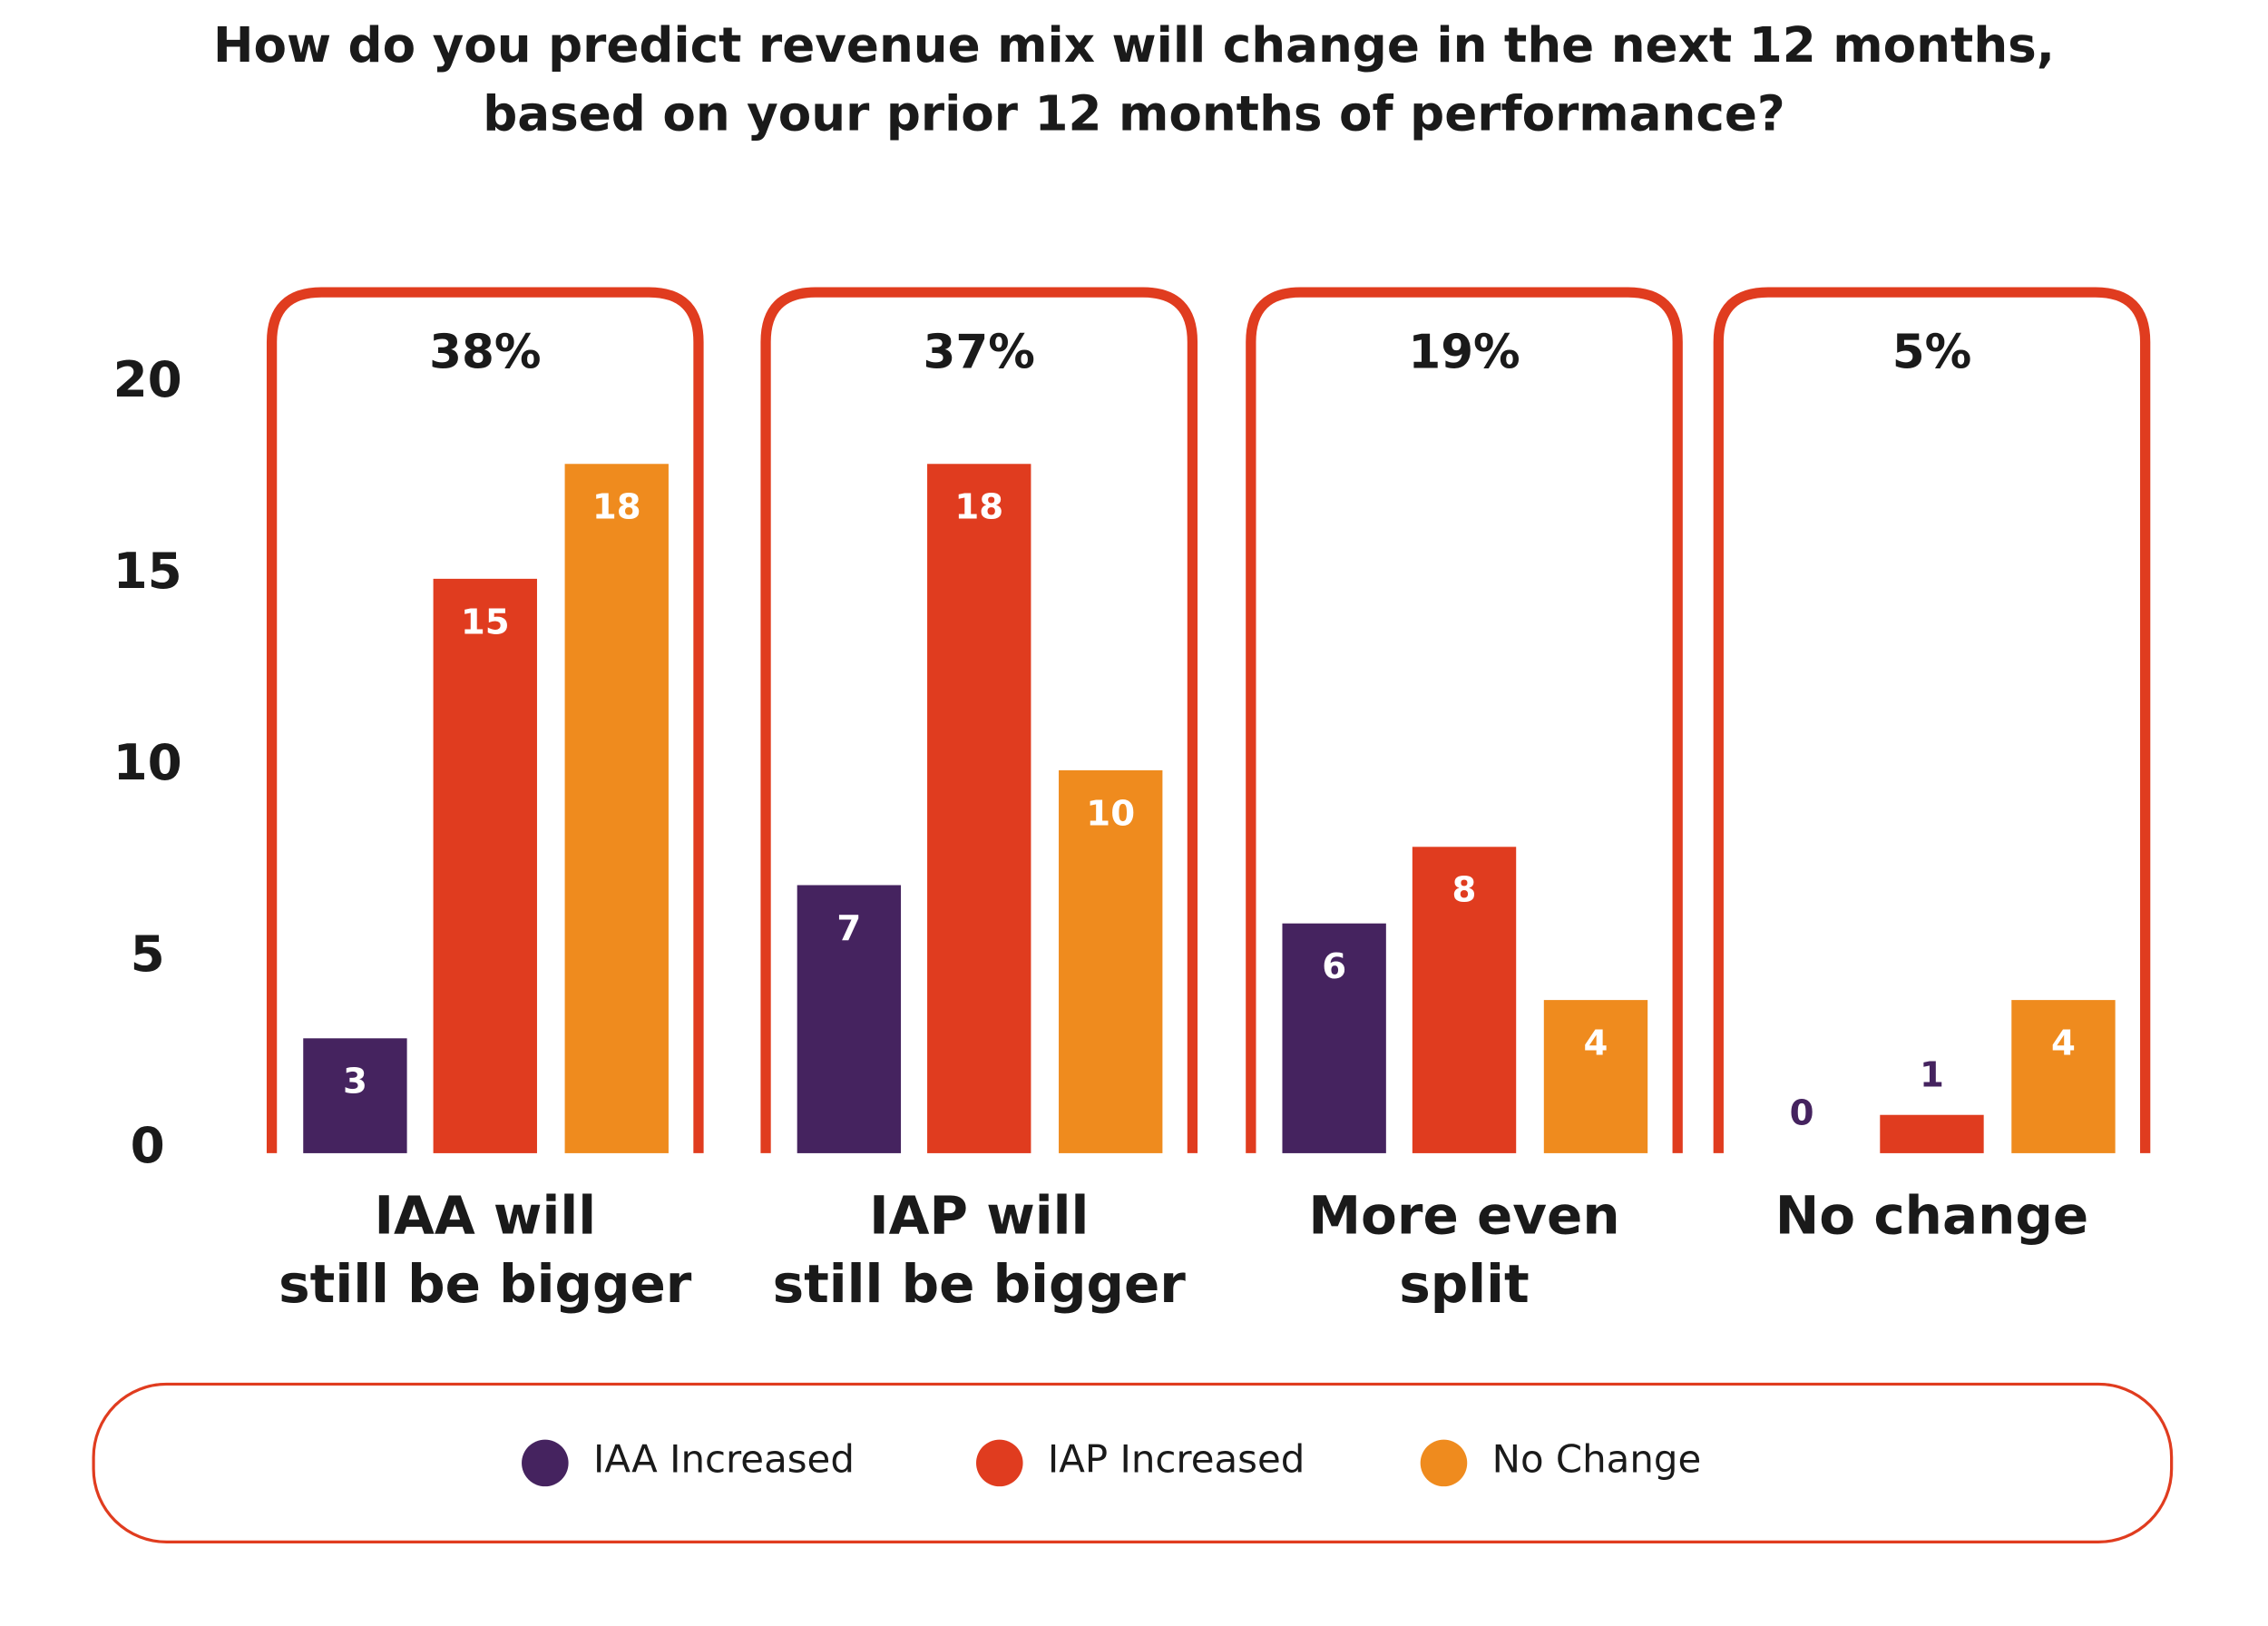 The width and height of the screenshot is (2268, 1626). I want to click on x-tick-label: More even, so click(1463, 1216).